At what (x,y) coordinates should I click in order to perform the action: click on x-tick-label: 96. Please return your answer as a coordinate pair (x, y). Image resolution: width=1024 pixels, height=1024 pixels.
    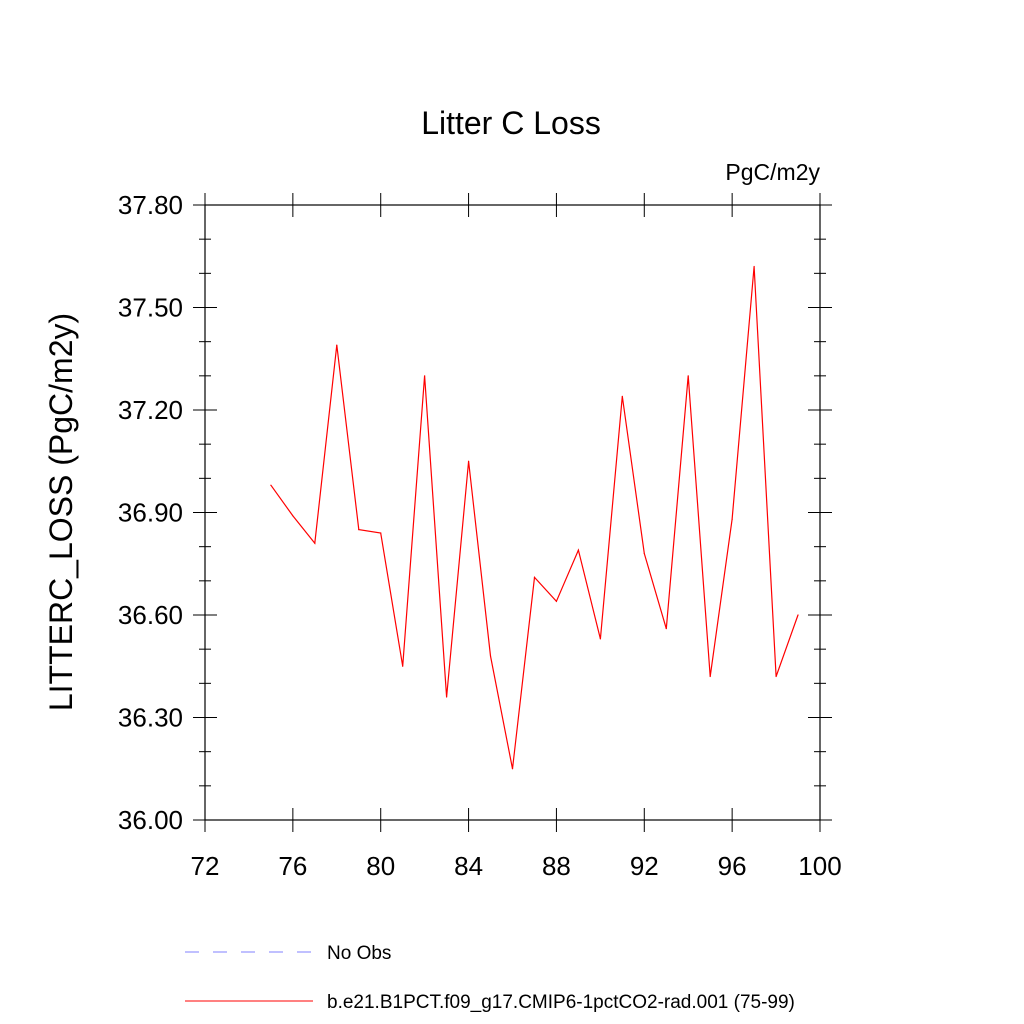
    Looking at the image, I should click on (732, 866).